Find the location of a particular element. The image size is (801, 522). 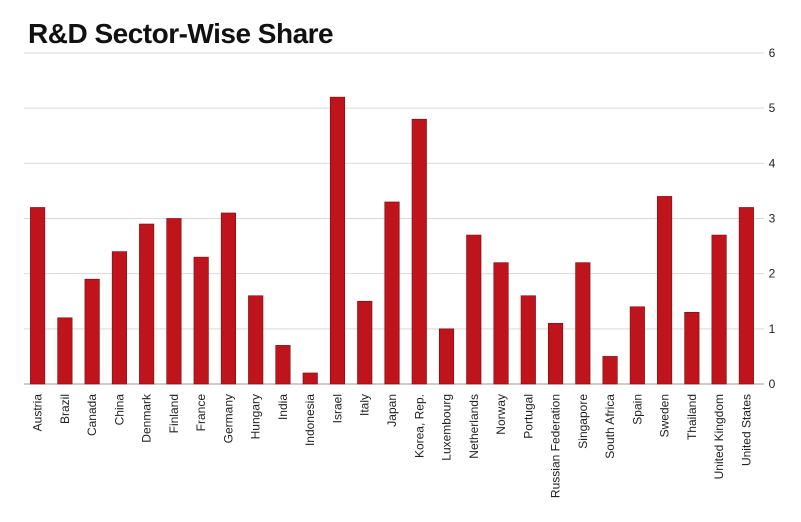

x-tick-label: Netherlands is located at coordinates (474, 426).